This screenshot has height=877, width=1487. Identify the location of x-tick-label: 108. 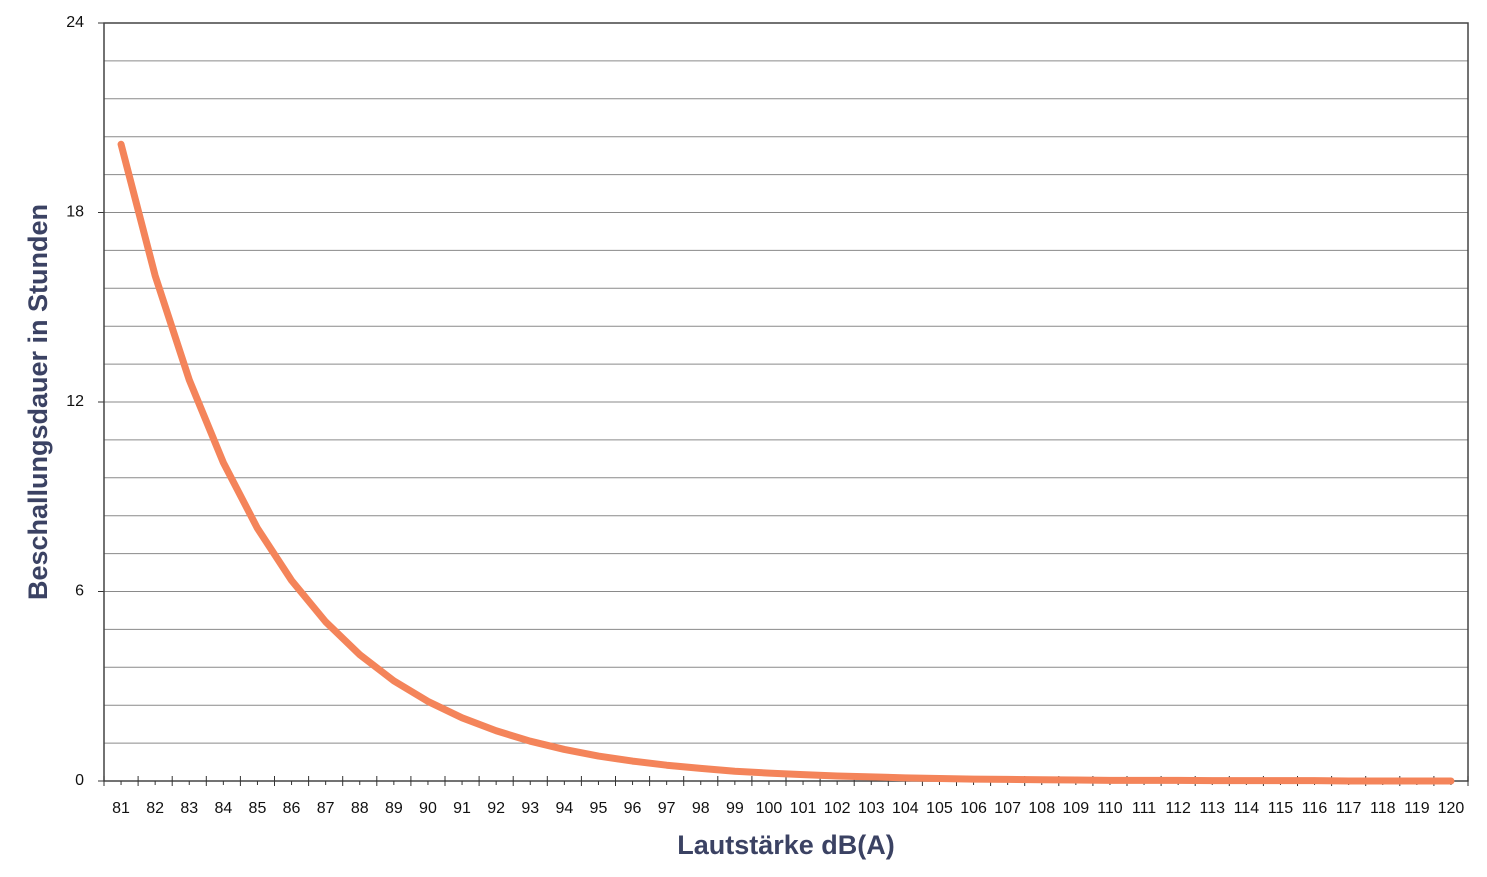
(1041, 808).